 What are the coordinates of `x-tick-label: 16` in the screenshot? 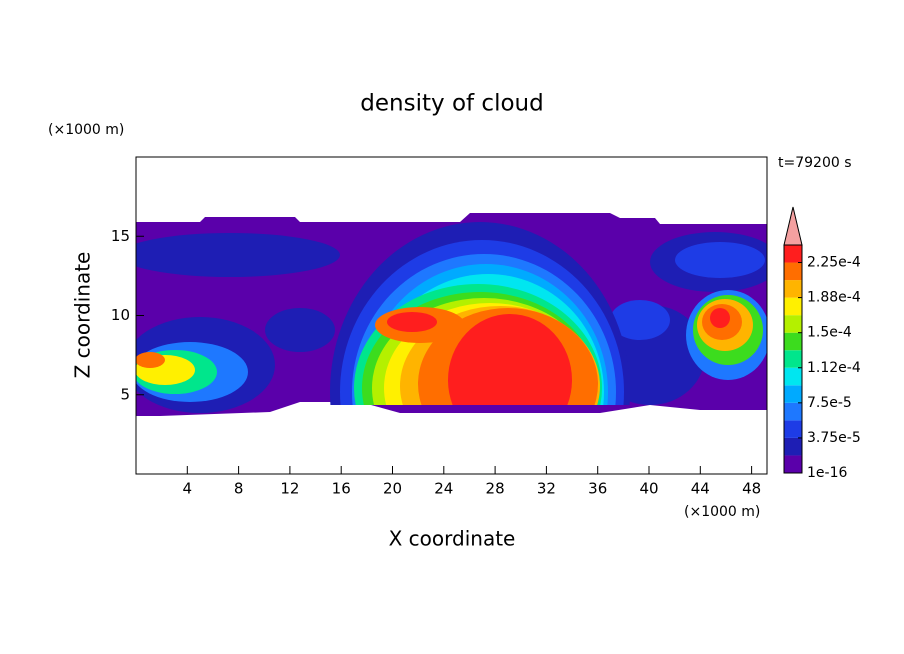 It's located at (341, 489).